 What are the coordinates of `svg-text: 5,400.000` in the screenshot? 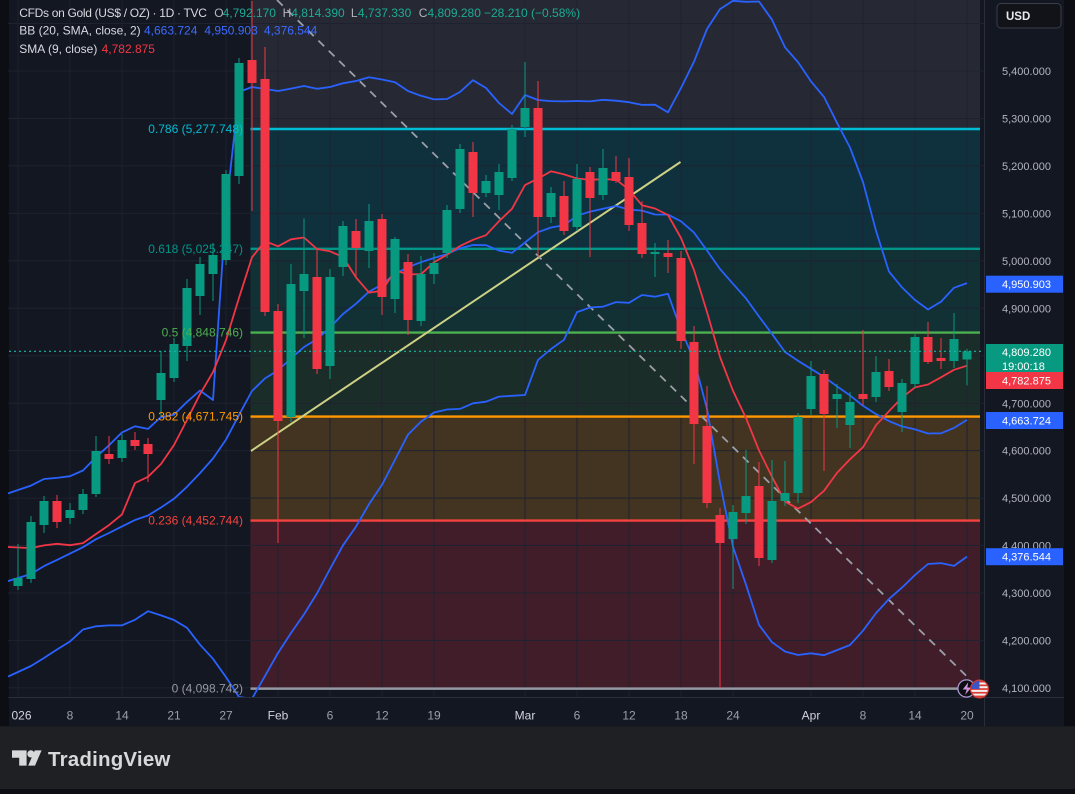 It's located at (1026, 72).